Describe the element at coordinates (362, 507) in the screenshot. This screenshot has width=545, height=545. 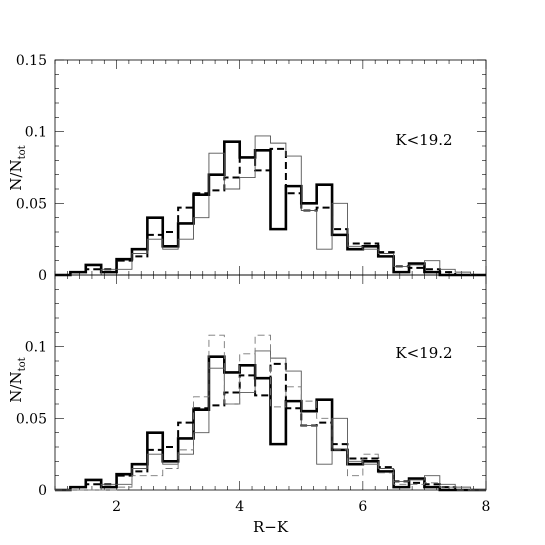
I see `x-tick-label: 6` at that location.